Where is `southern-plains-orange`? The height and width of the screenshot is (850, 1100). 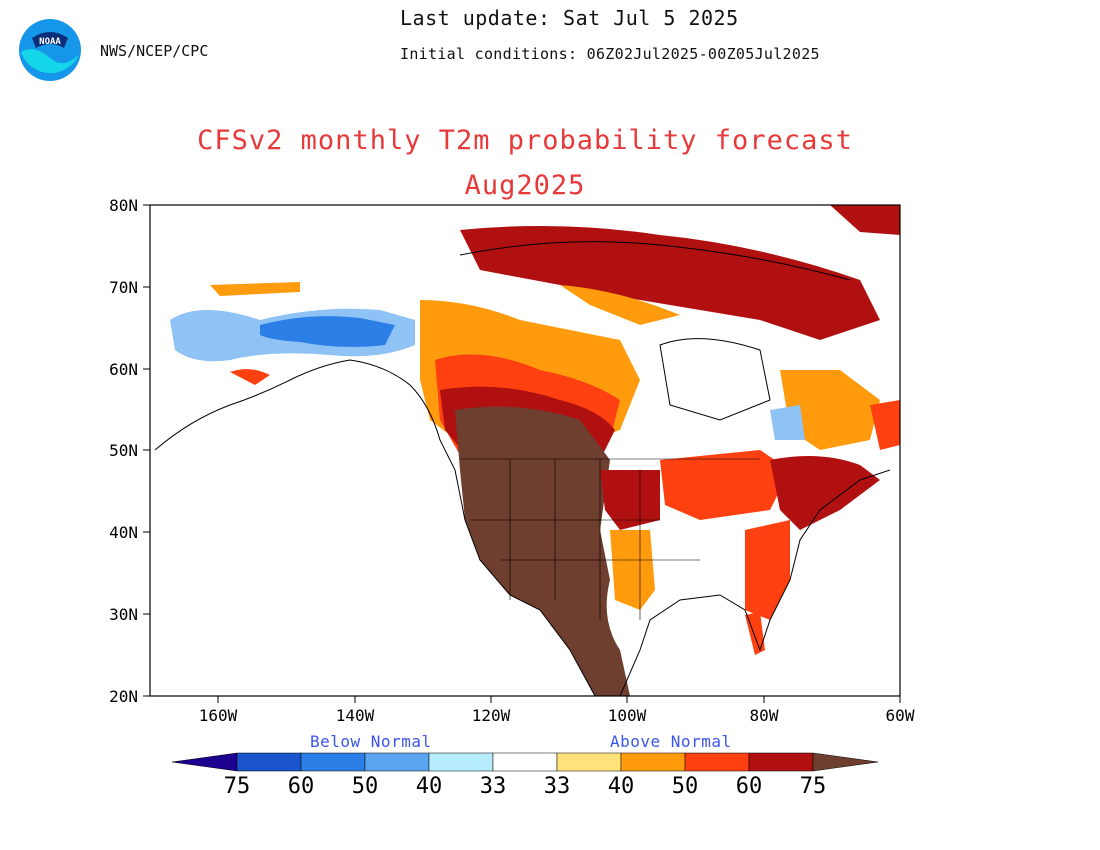
southern-plains-orange is located at coordinates (632, 570).